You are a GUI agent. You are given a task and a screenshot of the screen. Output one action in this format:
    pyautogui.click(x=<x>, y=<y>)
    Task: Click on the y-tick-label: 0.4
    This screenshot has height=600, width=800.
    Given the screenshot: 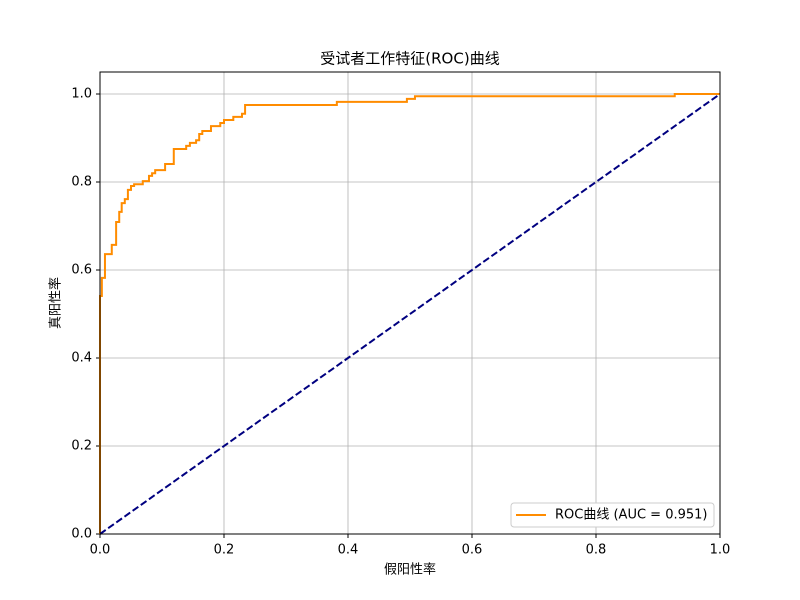 What is the action you would take?
    pyautogui.click(x=81, y=358)
    